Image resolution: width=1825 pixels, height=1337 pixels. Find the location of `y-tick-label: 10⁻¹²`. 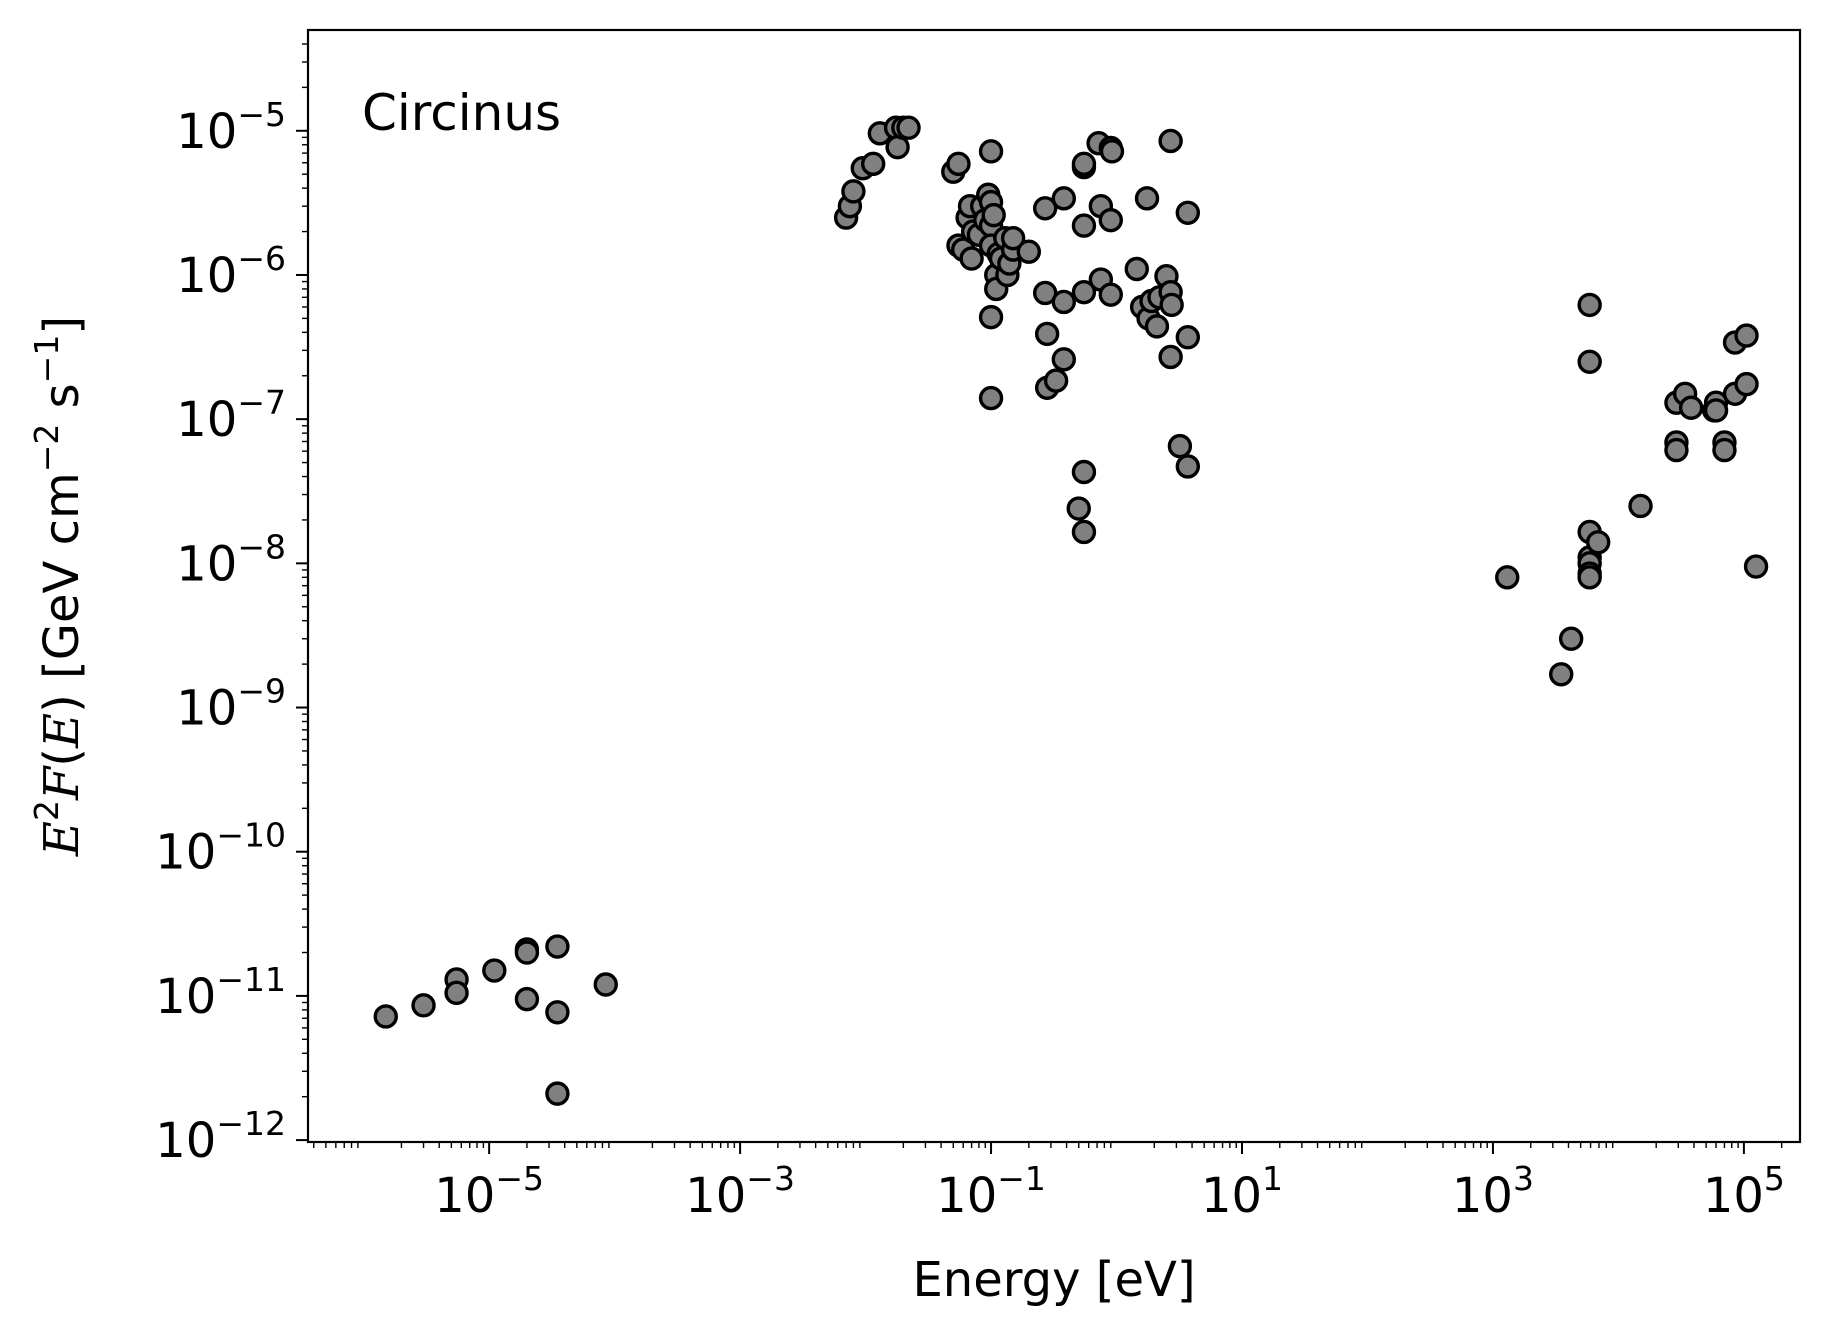

y-tick-label: 10⁻¹² is located at coordinates (220, 1136).